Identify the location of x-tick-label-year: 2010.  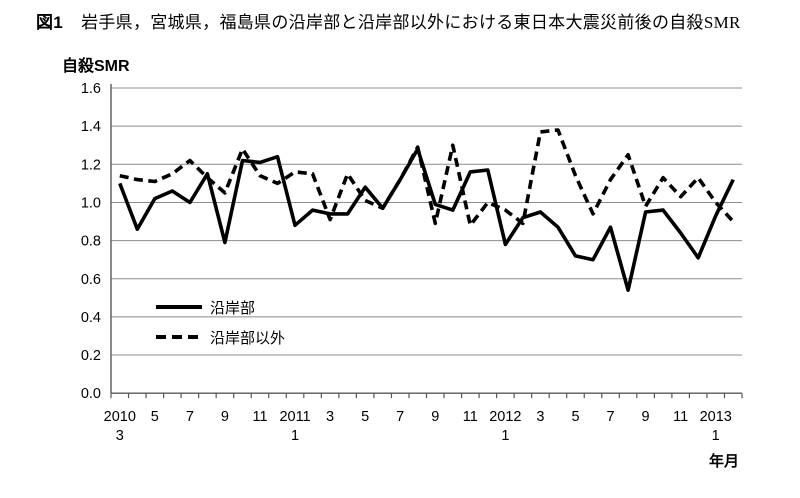
(120, 417).